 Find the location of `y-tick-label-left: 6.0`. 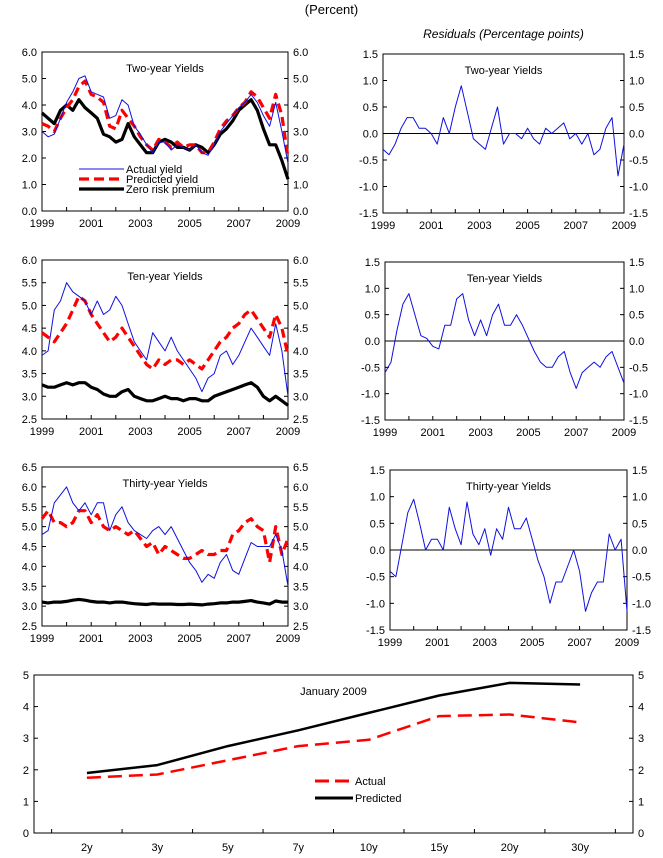

y-tick-label-left: 6.0 is located at coordinates (29, 261).